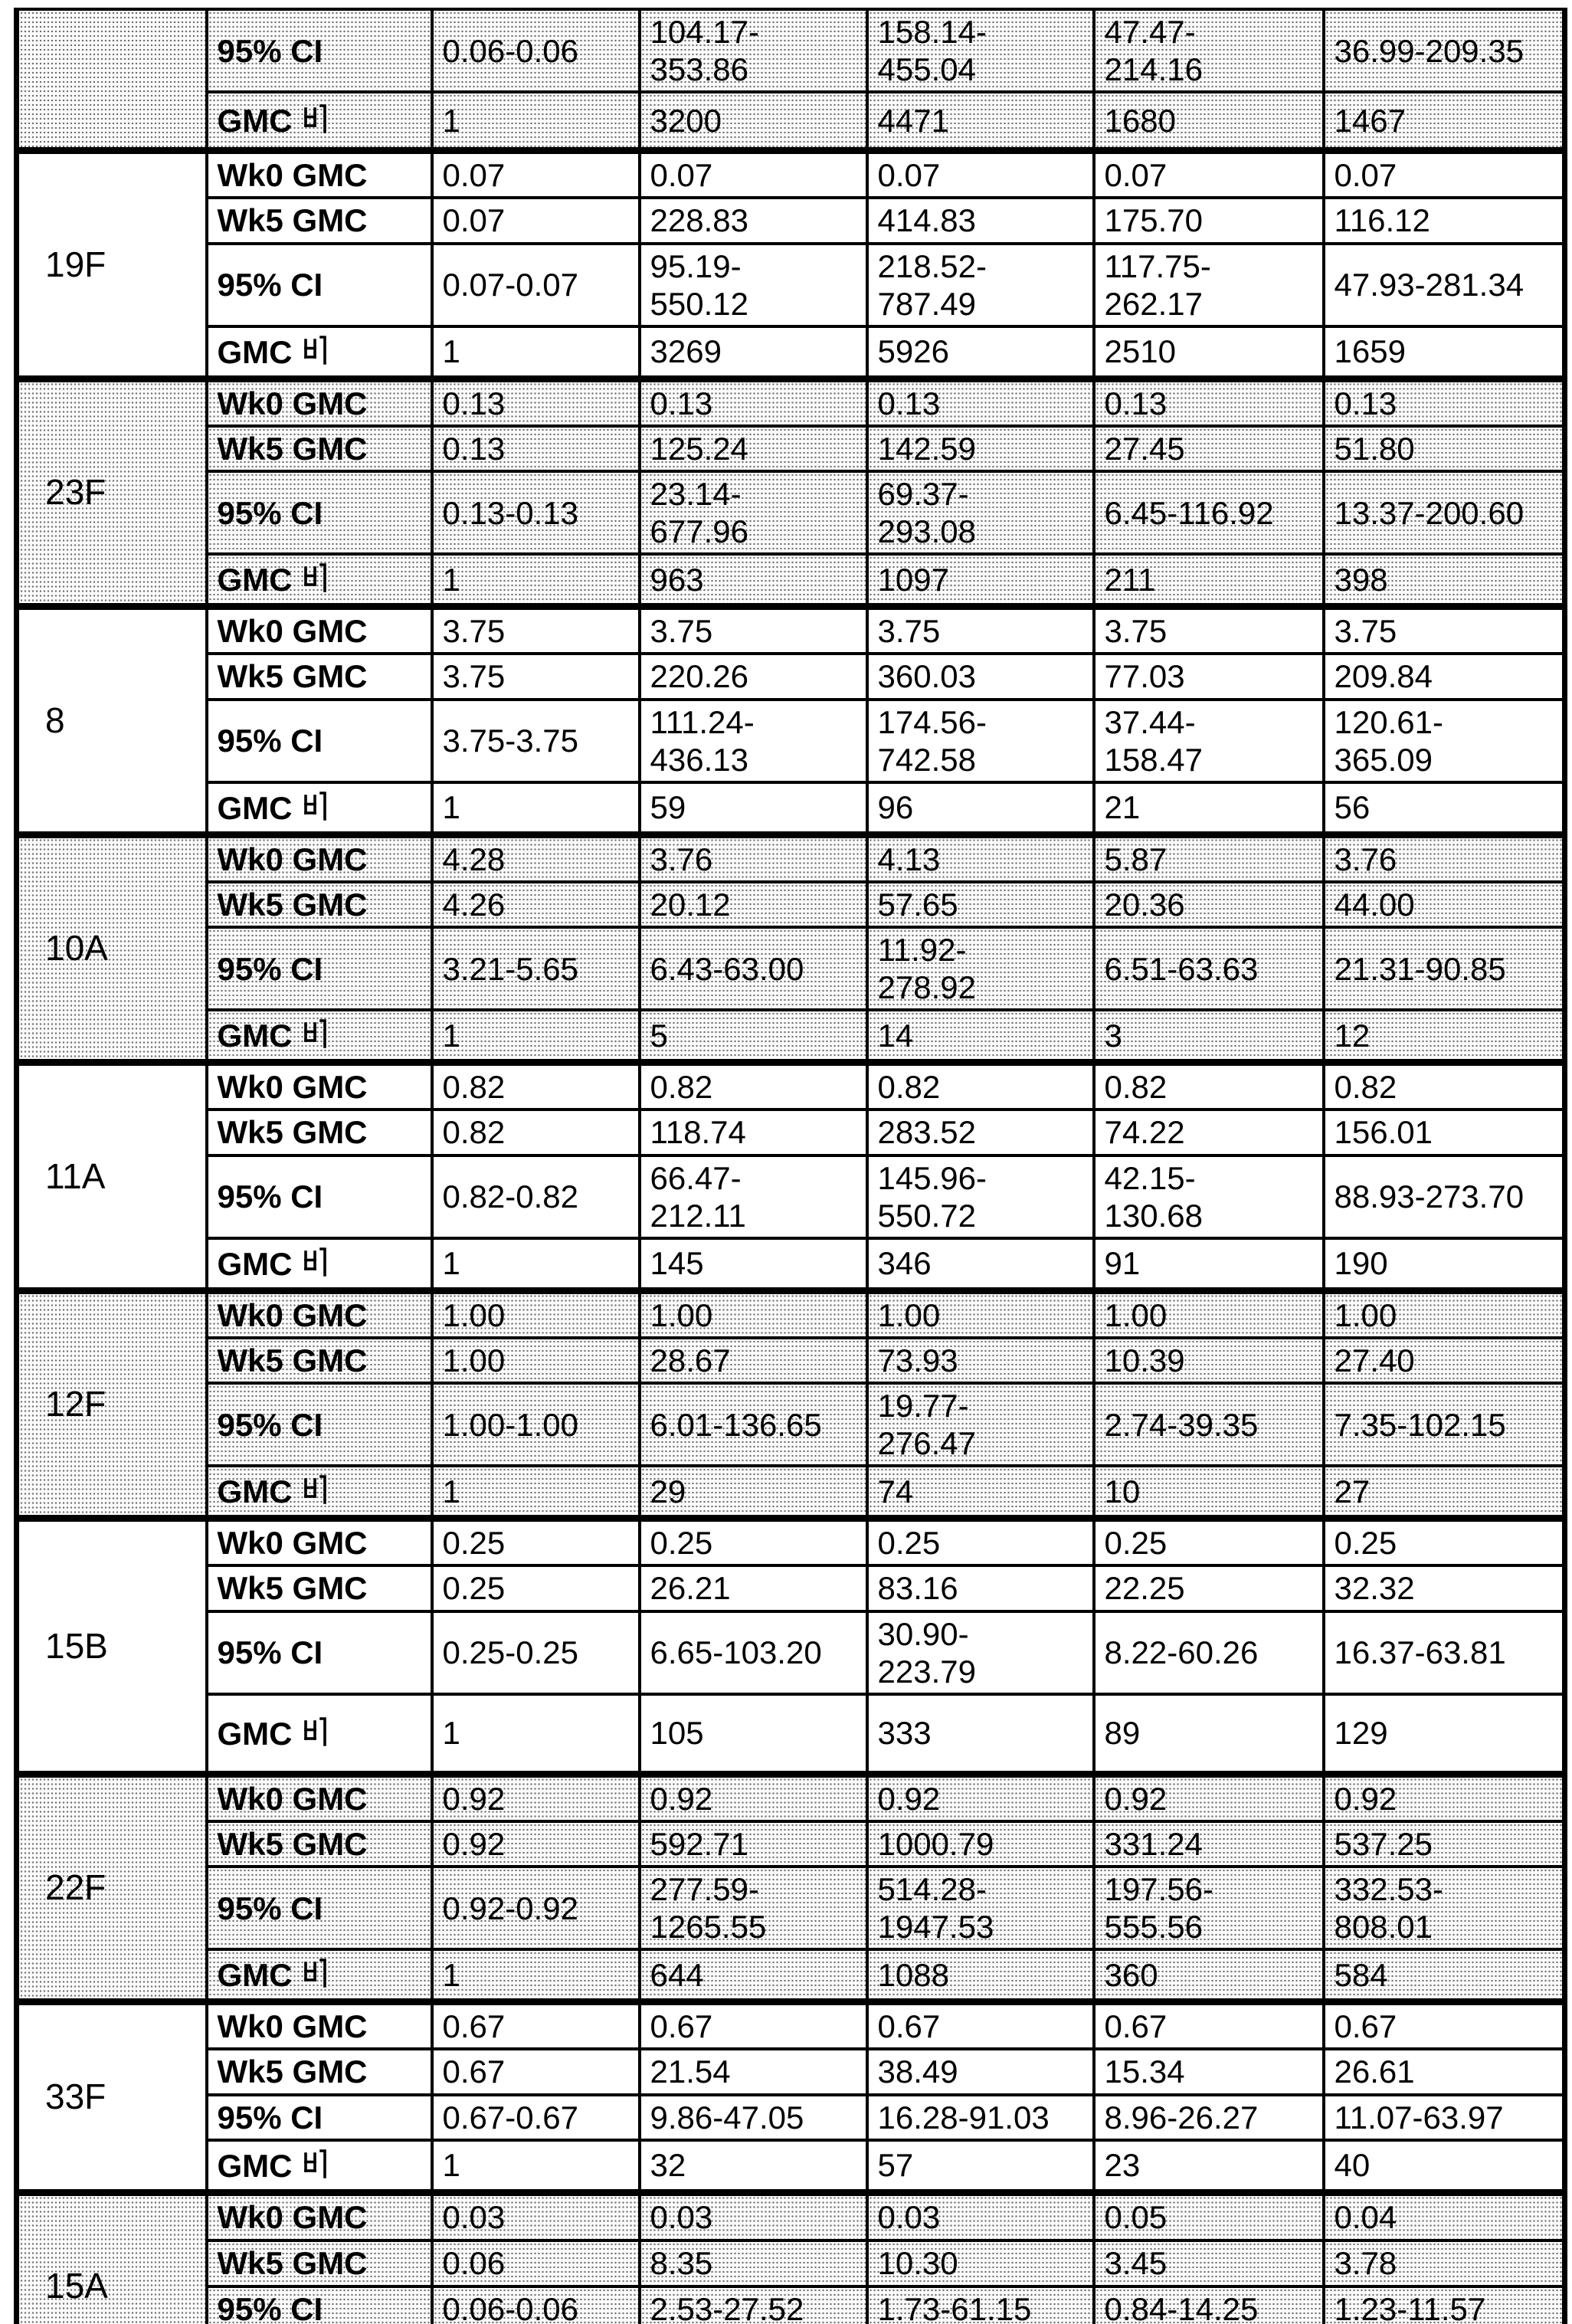 The height and width of the screenshot is (2324, 1572). I want to click on value-cell: 4471, so click(980, 121).